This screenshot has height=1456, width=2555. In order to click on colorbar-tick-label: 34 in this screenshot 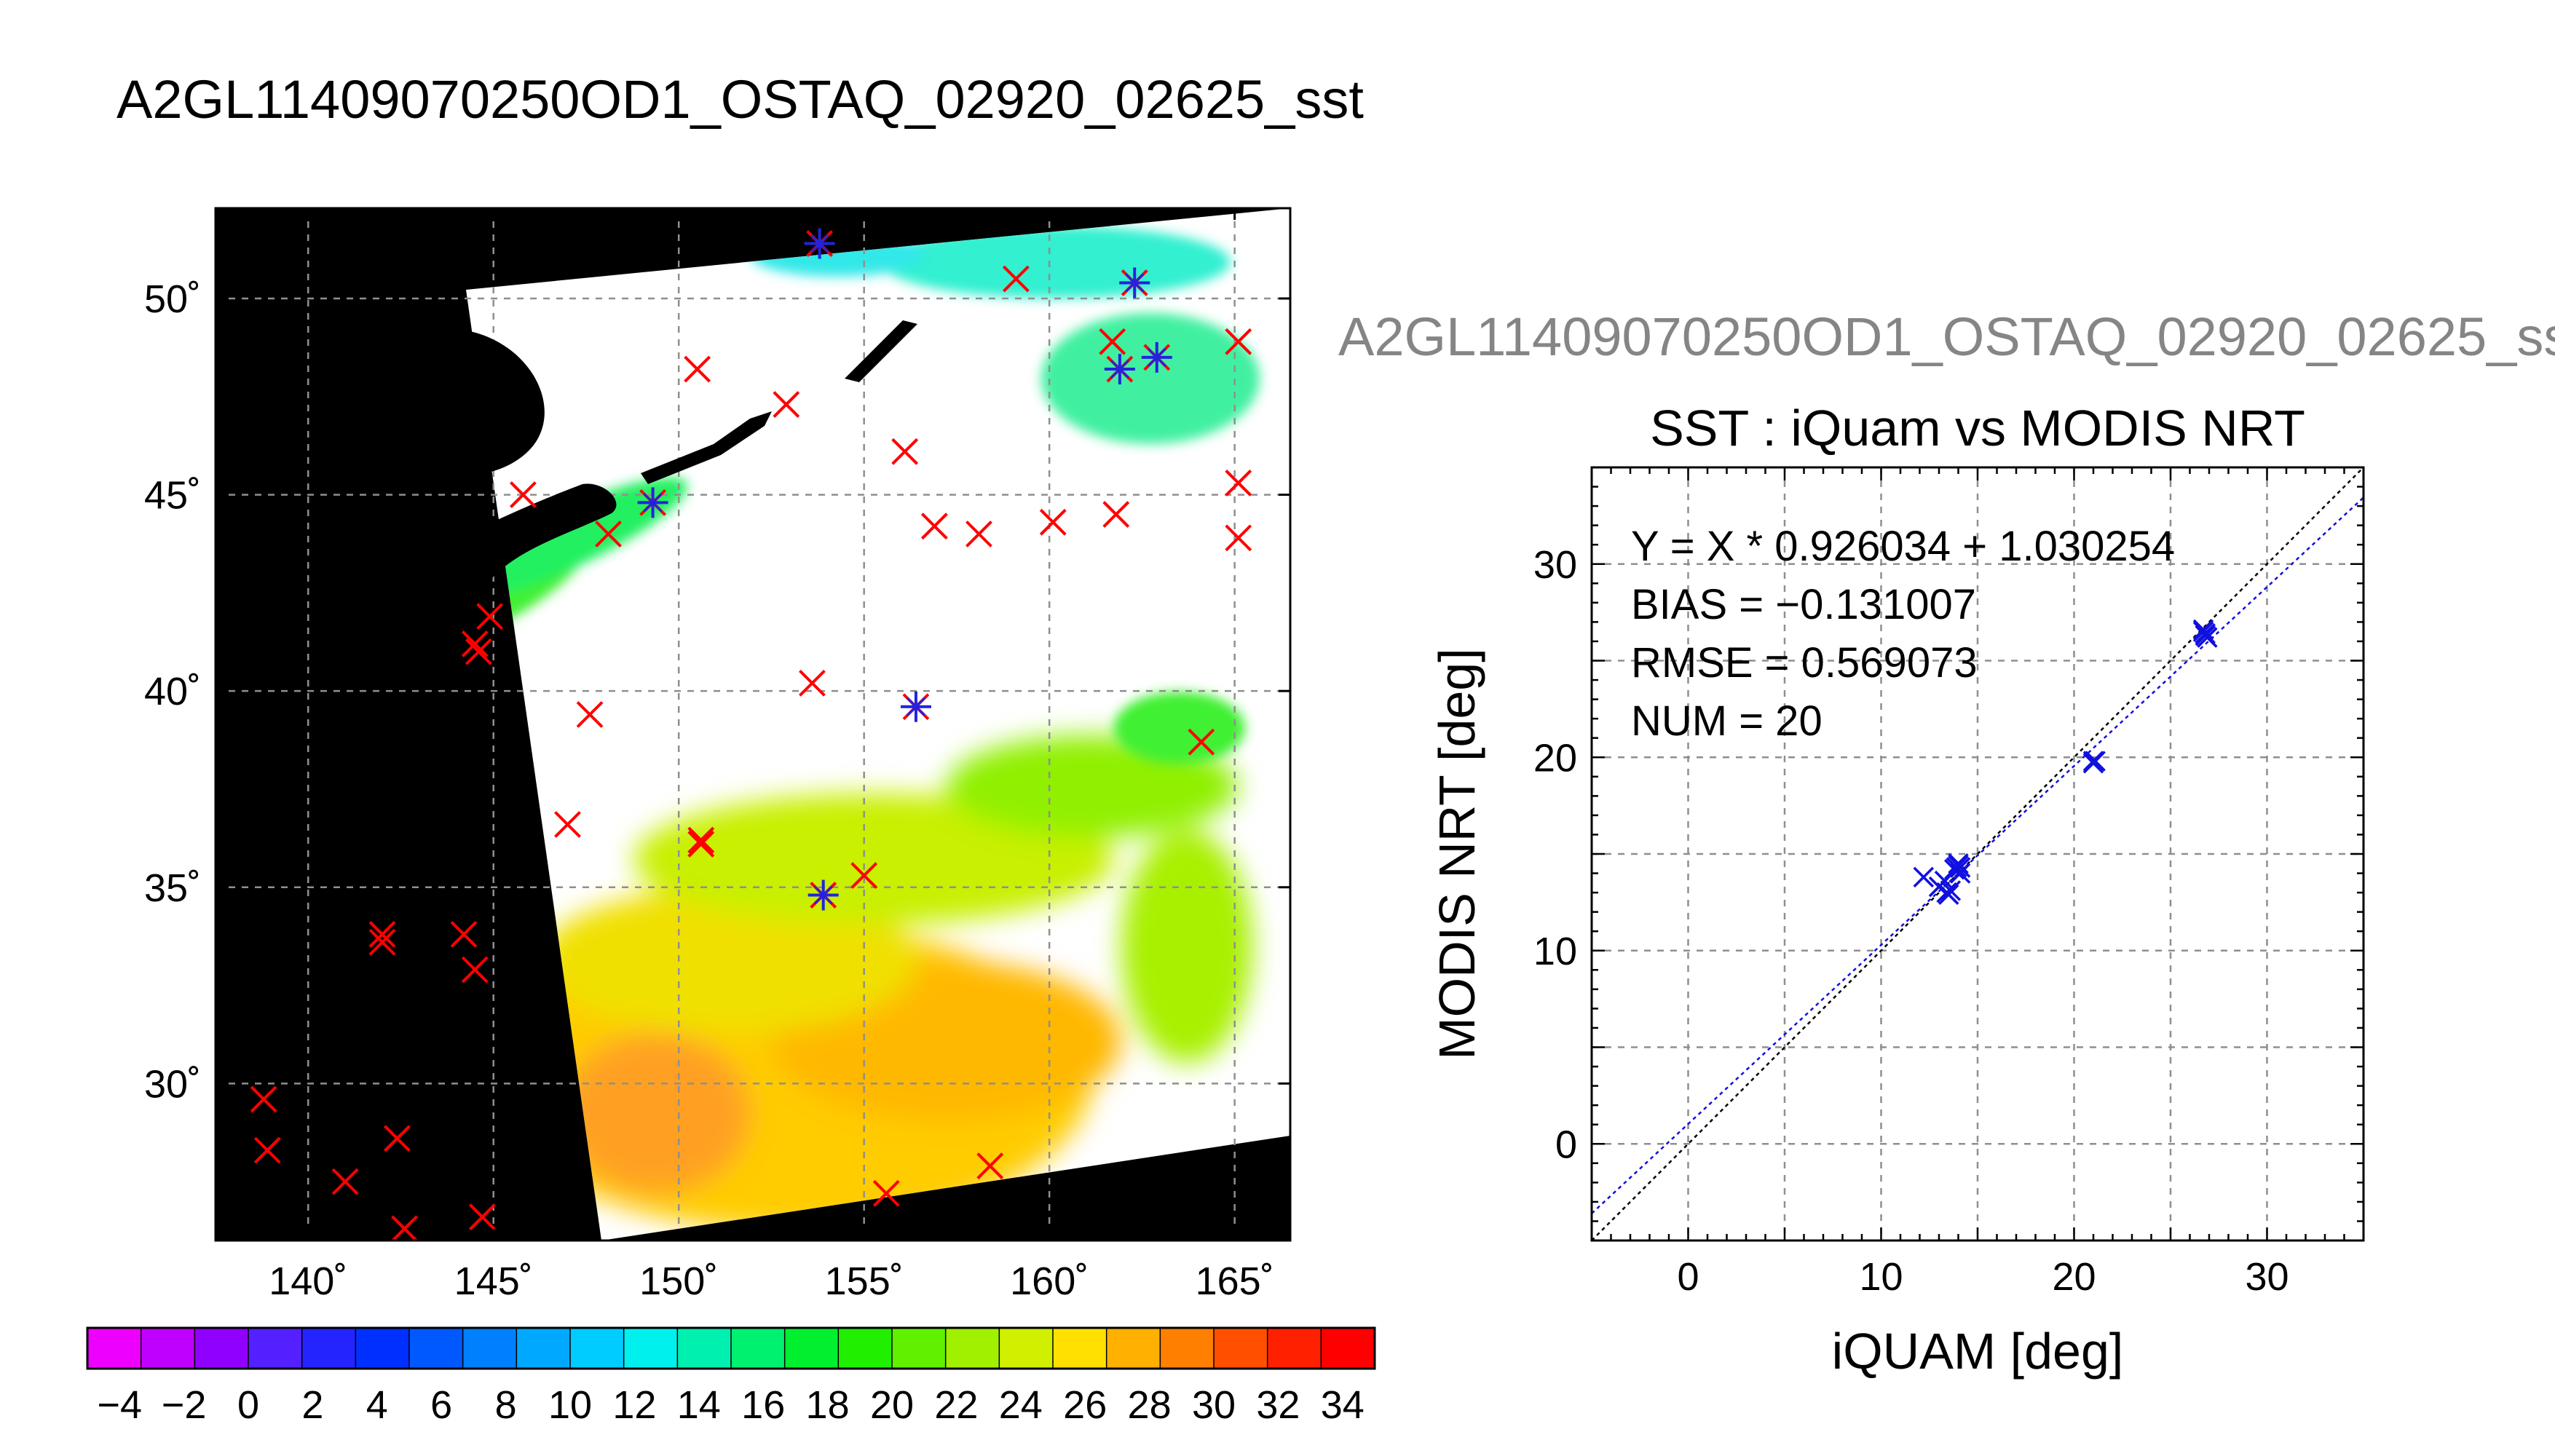, I will do `click(1343, 1405)`.